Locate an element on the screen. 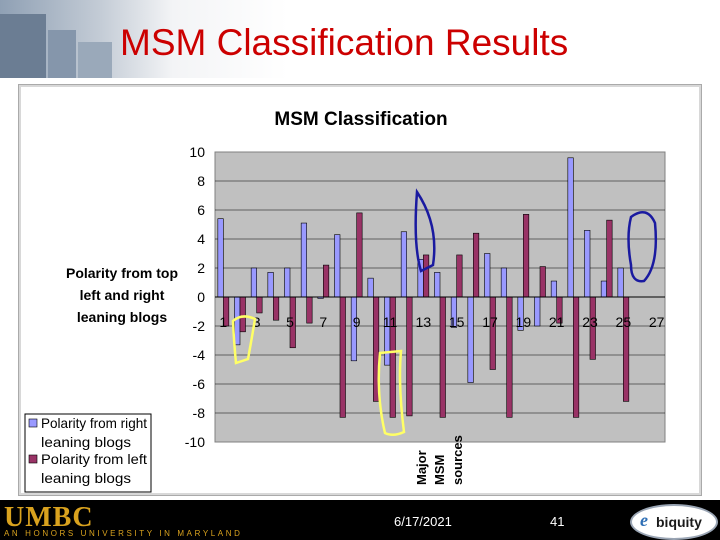 The image size is (720, 540). footer-date: 6/17/2021 is located at coordinates (423, 521).